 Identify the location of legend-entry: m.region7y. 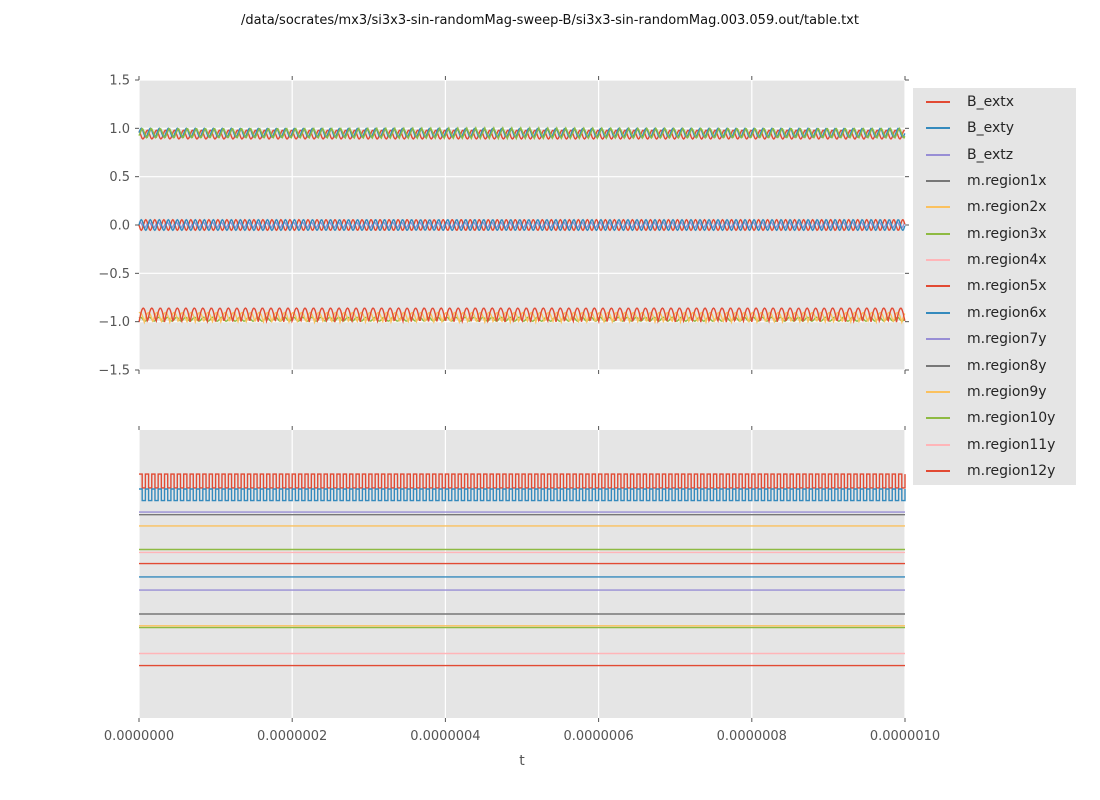
(994, 339).